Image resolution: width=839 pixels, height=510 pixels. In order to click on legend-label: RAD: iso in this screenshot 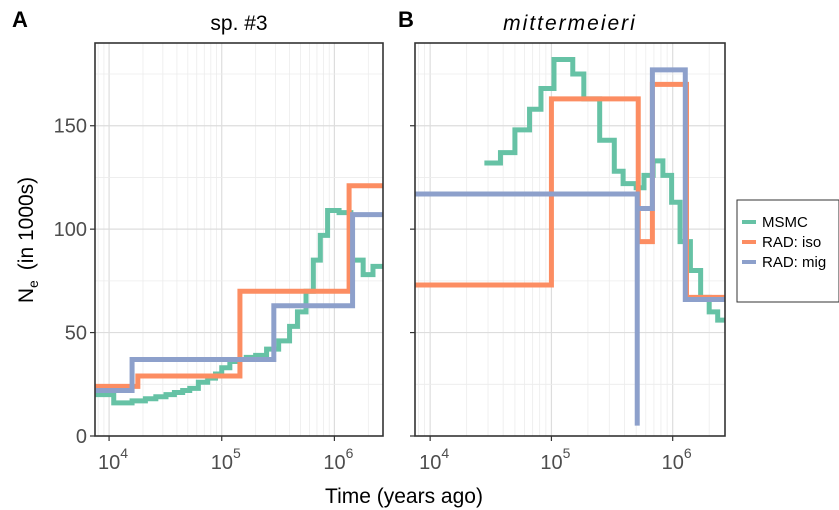, I will do `click(791, 242)`.